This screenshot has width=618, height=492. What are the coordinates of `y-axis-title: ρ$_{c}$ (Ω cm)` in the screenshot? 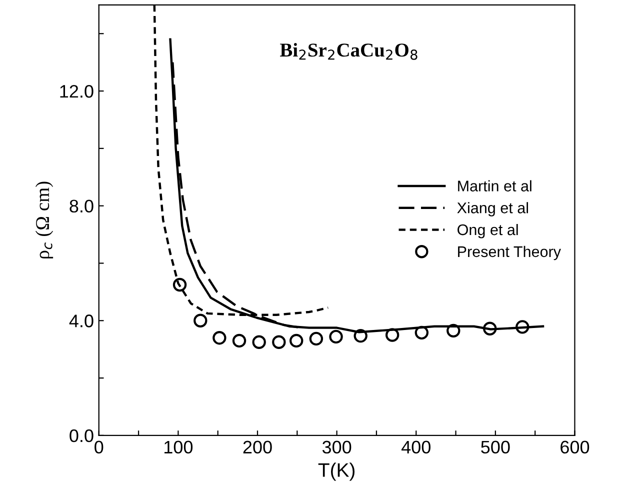 It's located at (44, 220).